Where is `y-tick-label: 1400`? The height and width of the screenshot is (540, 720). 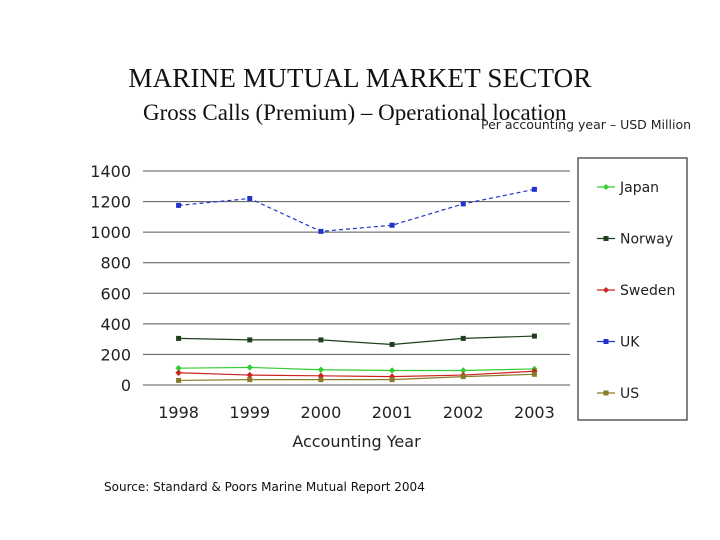 y-tick-label: 1400 is located at coordinates (110, 171).